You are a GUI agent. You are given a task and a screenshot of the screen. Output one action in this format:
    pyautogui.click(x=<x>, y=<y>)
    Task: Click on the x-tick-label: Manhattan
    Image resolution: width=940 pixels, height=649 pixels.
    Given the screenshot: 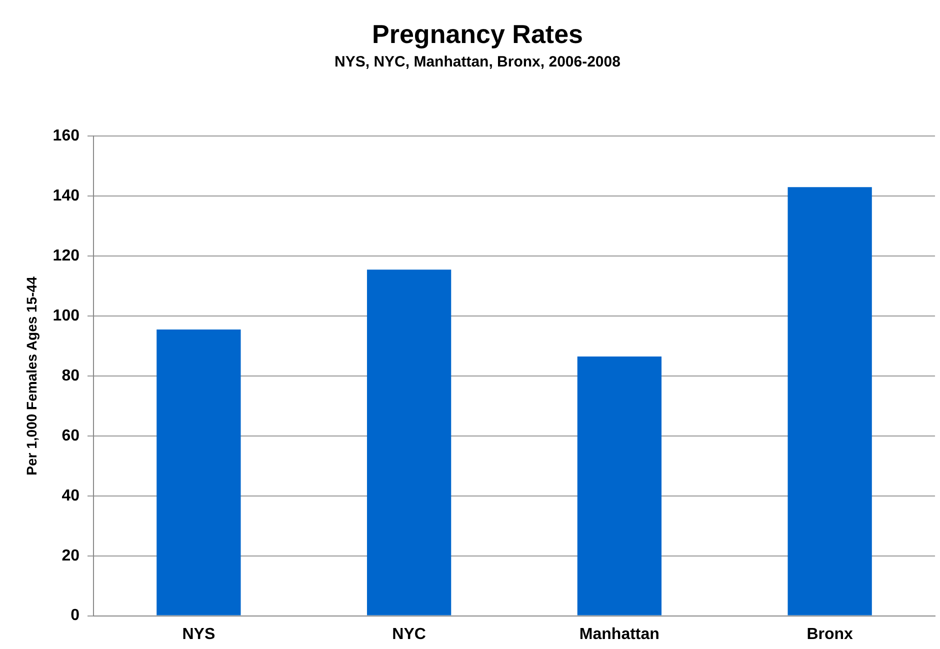 What is the action you would take?
    pyautogui.click(x=619, y=634)
    